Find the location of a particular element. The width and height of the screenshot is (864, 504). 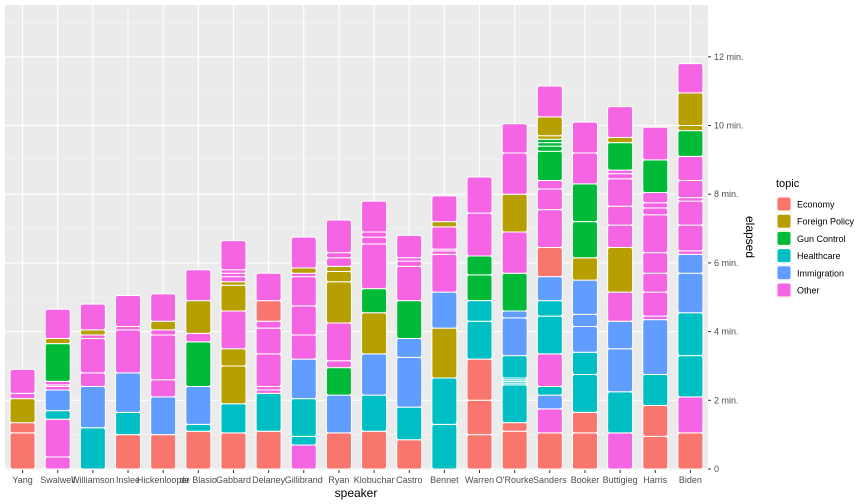

bar-Swalwell is located at coordinates (57, 389).